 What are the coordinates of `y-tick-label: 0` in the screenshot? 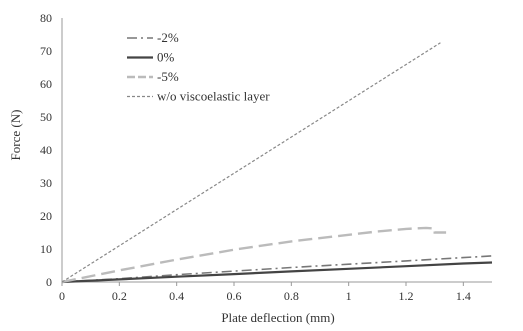 It's located at (49, 282).